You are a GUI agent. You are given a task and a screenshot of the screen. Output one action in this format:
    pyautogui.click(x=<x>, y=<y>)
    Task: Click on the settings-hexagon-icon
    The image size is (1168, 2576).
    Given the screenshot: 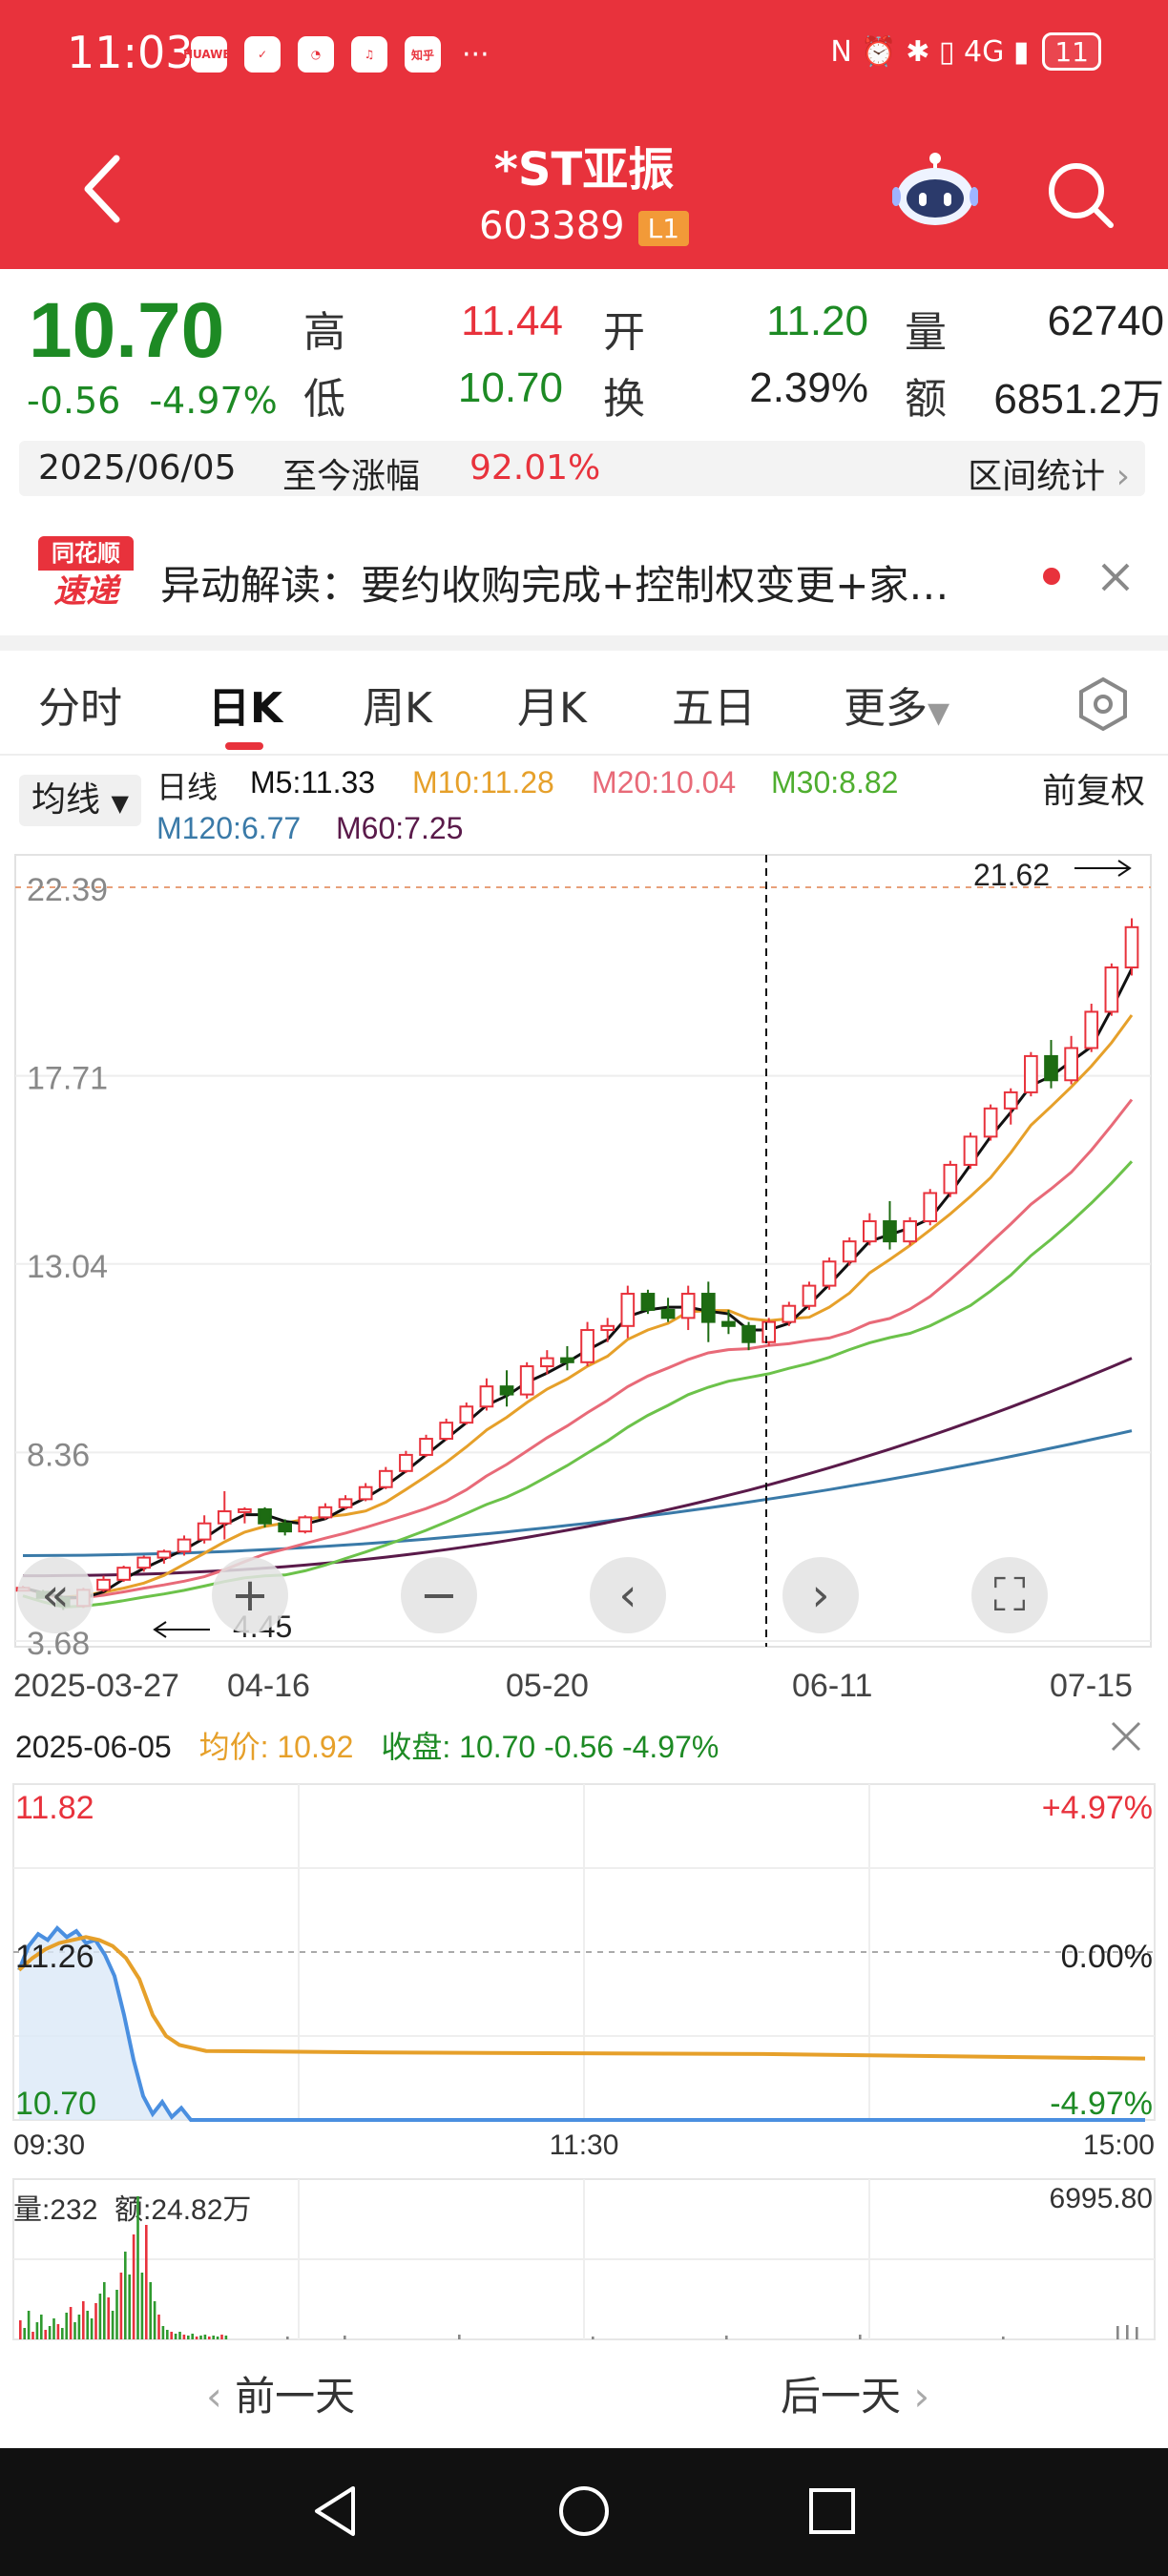 What is the action you would take?
    pyautogui.click(x=1103, y=704)
    